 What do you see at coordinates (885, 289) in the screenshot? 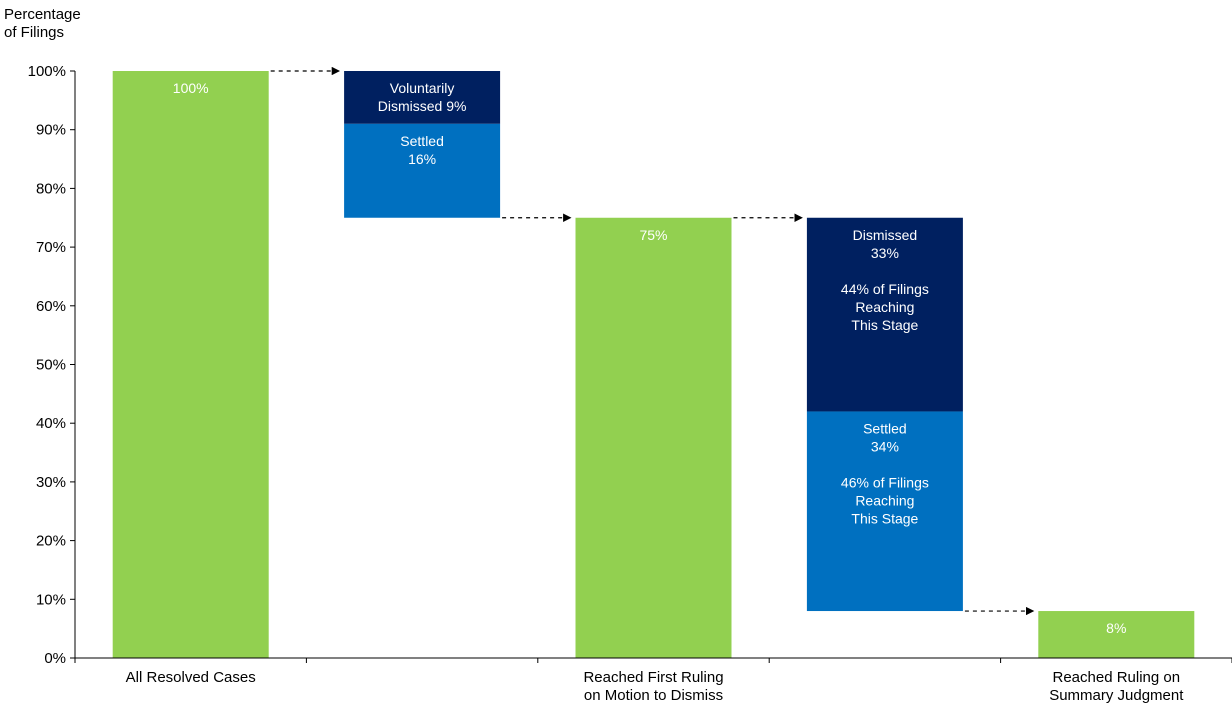
I see `bar-label-dismissed-mtd-line-3: 44% of Filings` at bounding box center [885, 289].